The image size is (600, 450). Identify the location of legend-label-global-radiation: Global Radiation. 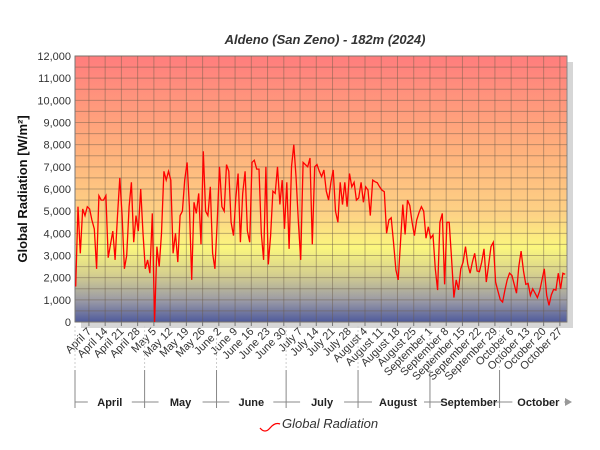
(330, 423).